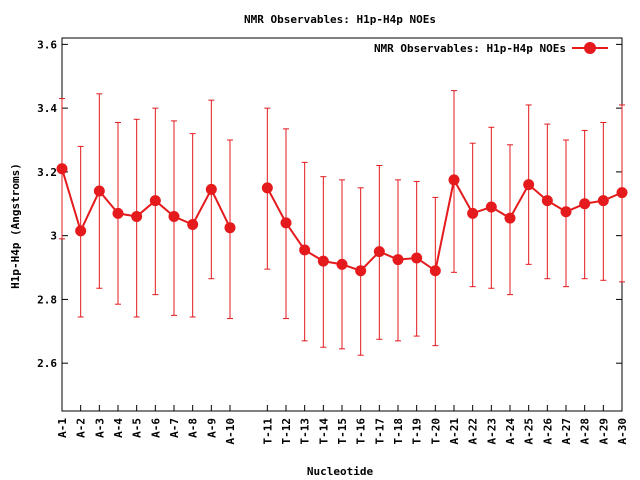 This screenshot has height=480, width=640. I want to click on x-tick-label: A-30, so click(622, 431).